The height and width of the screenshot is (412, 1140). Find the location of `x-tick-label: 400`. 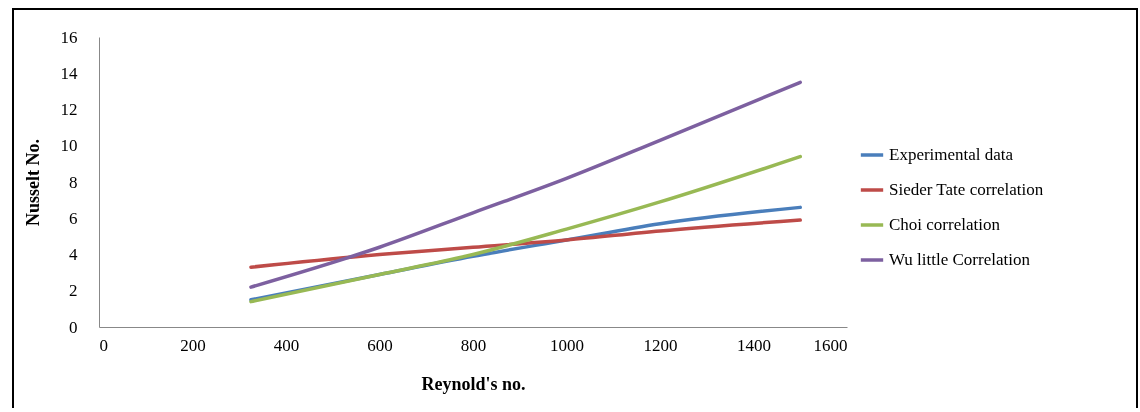

x-tick-label: 400 is located at coordinates (286, 345).